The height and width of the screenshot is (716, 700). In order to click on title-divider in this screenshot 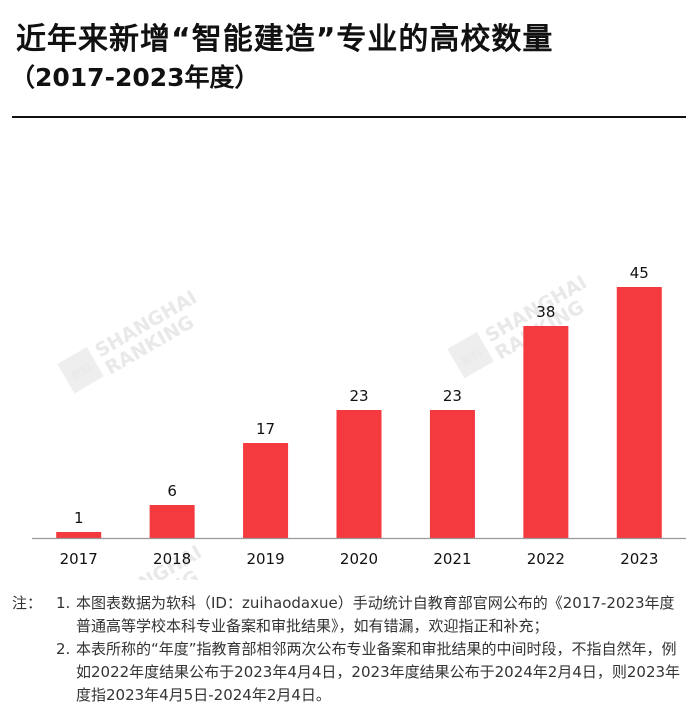, I will do `click(349, 117)`.